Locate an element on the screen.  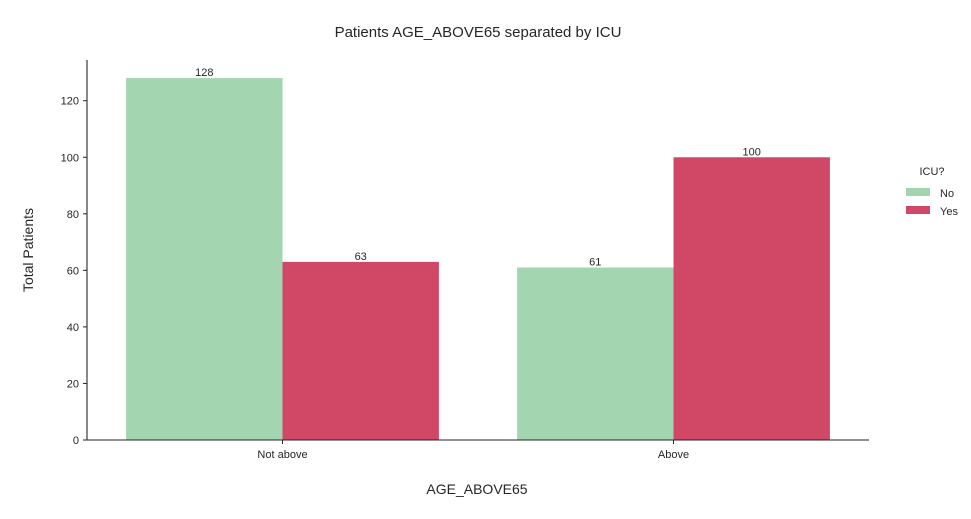
y-axis-label: Total Patients is located at coordinates (28, 250).